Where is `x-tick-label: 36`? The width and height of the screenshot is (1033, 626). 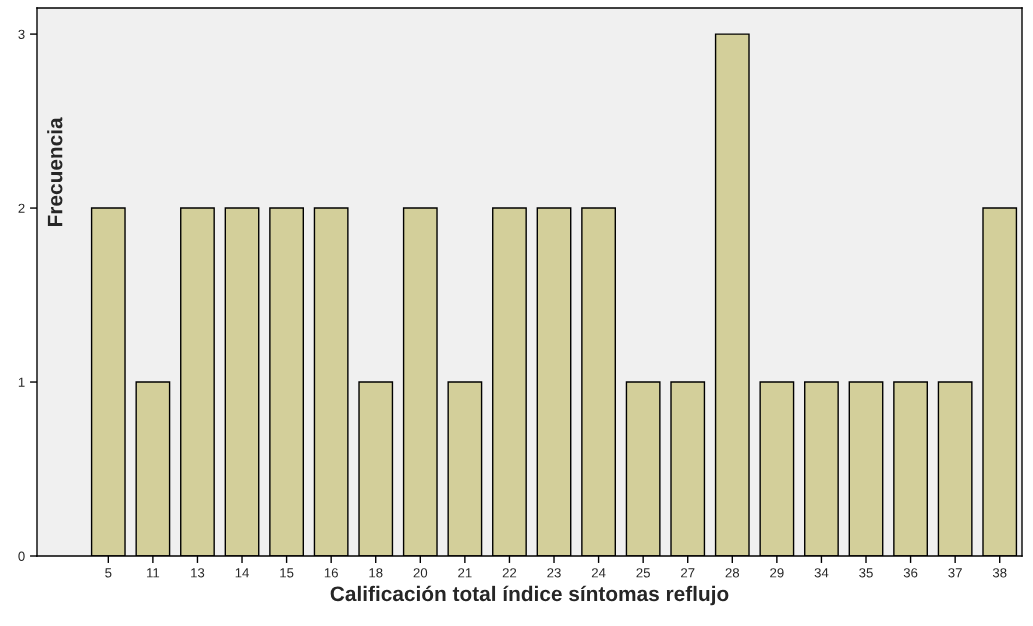
x-tick-label: 36 is located at coordinates (910, 573).